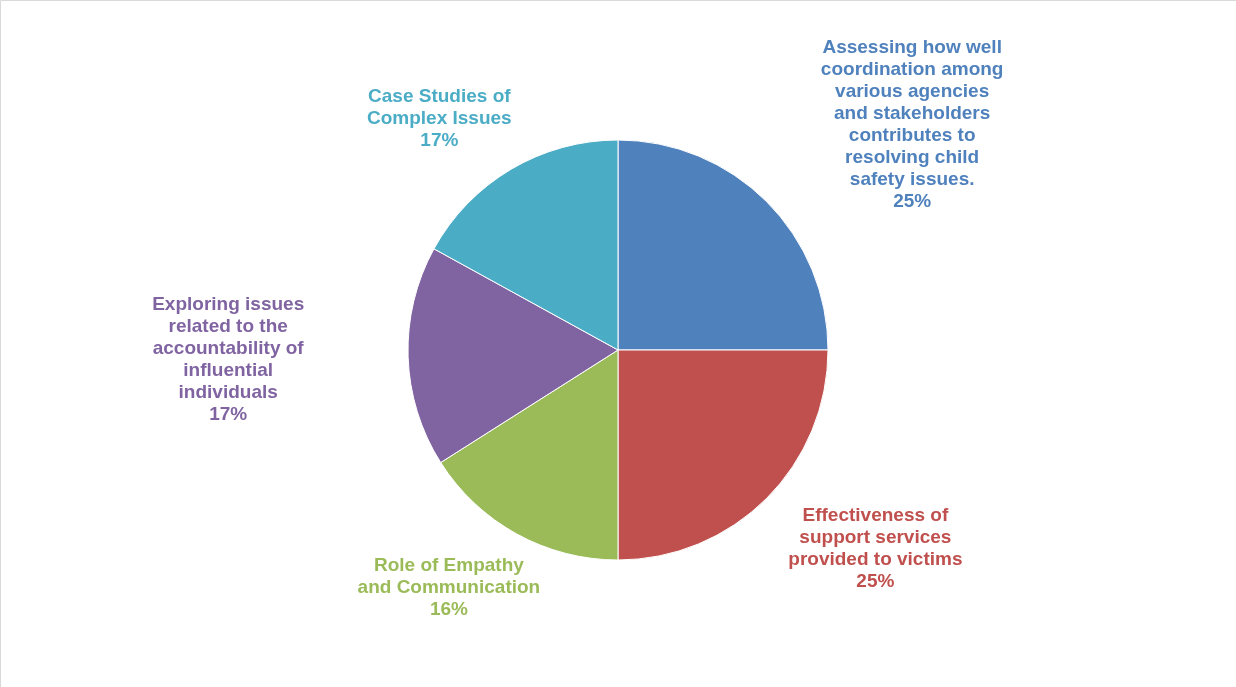 This screenshot has width=1236, height=687. Describe the element at coordinates (228, 348) in the screenshot. I see `slice-label: Exploring issues related to the accountability of influential individuals` at that location.